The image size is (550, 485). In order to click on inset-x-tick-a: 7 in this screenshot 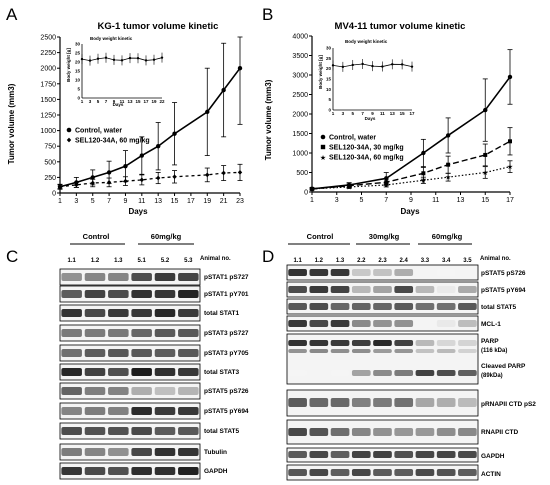, I will do `click(106, 101)`.